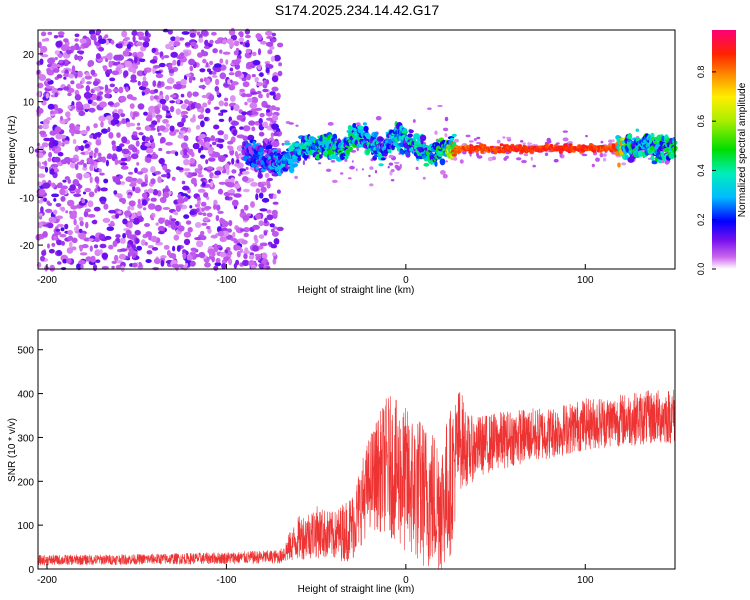 This screenshot has height=600, width=750. What do you see at coordinates (31, 570) in the screenshot?
I see `y-tick-label: 0` at bounding box center [31, 570].